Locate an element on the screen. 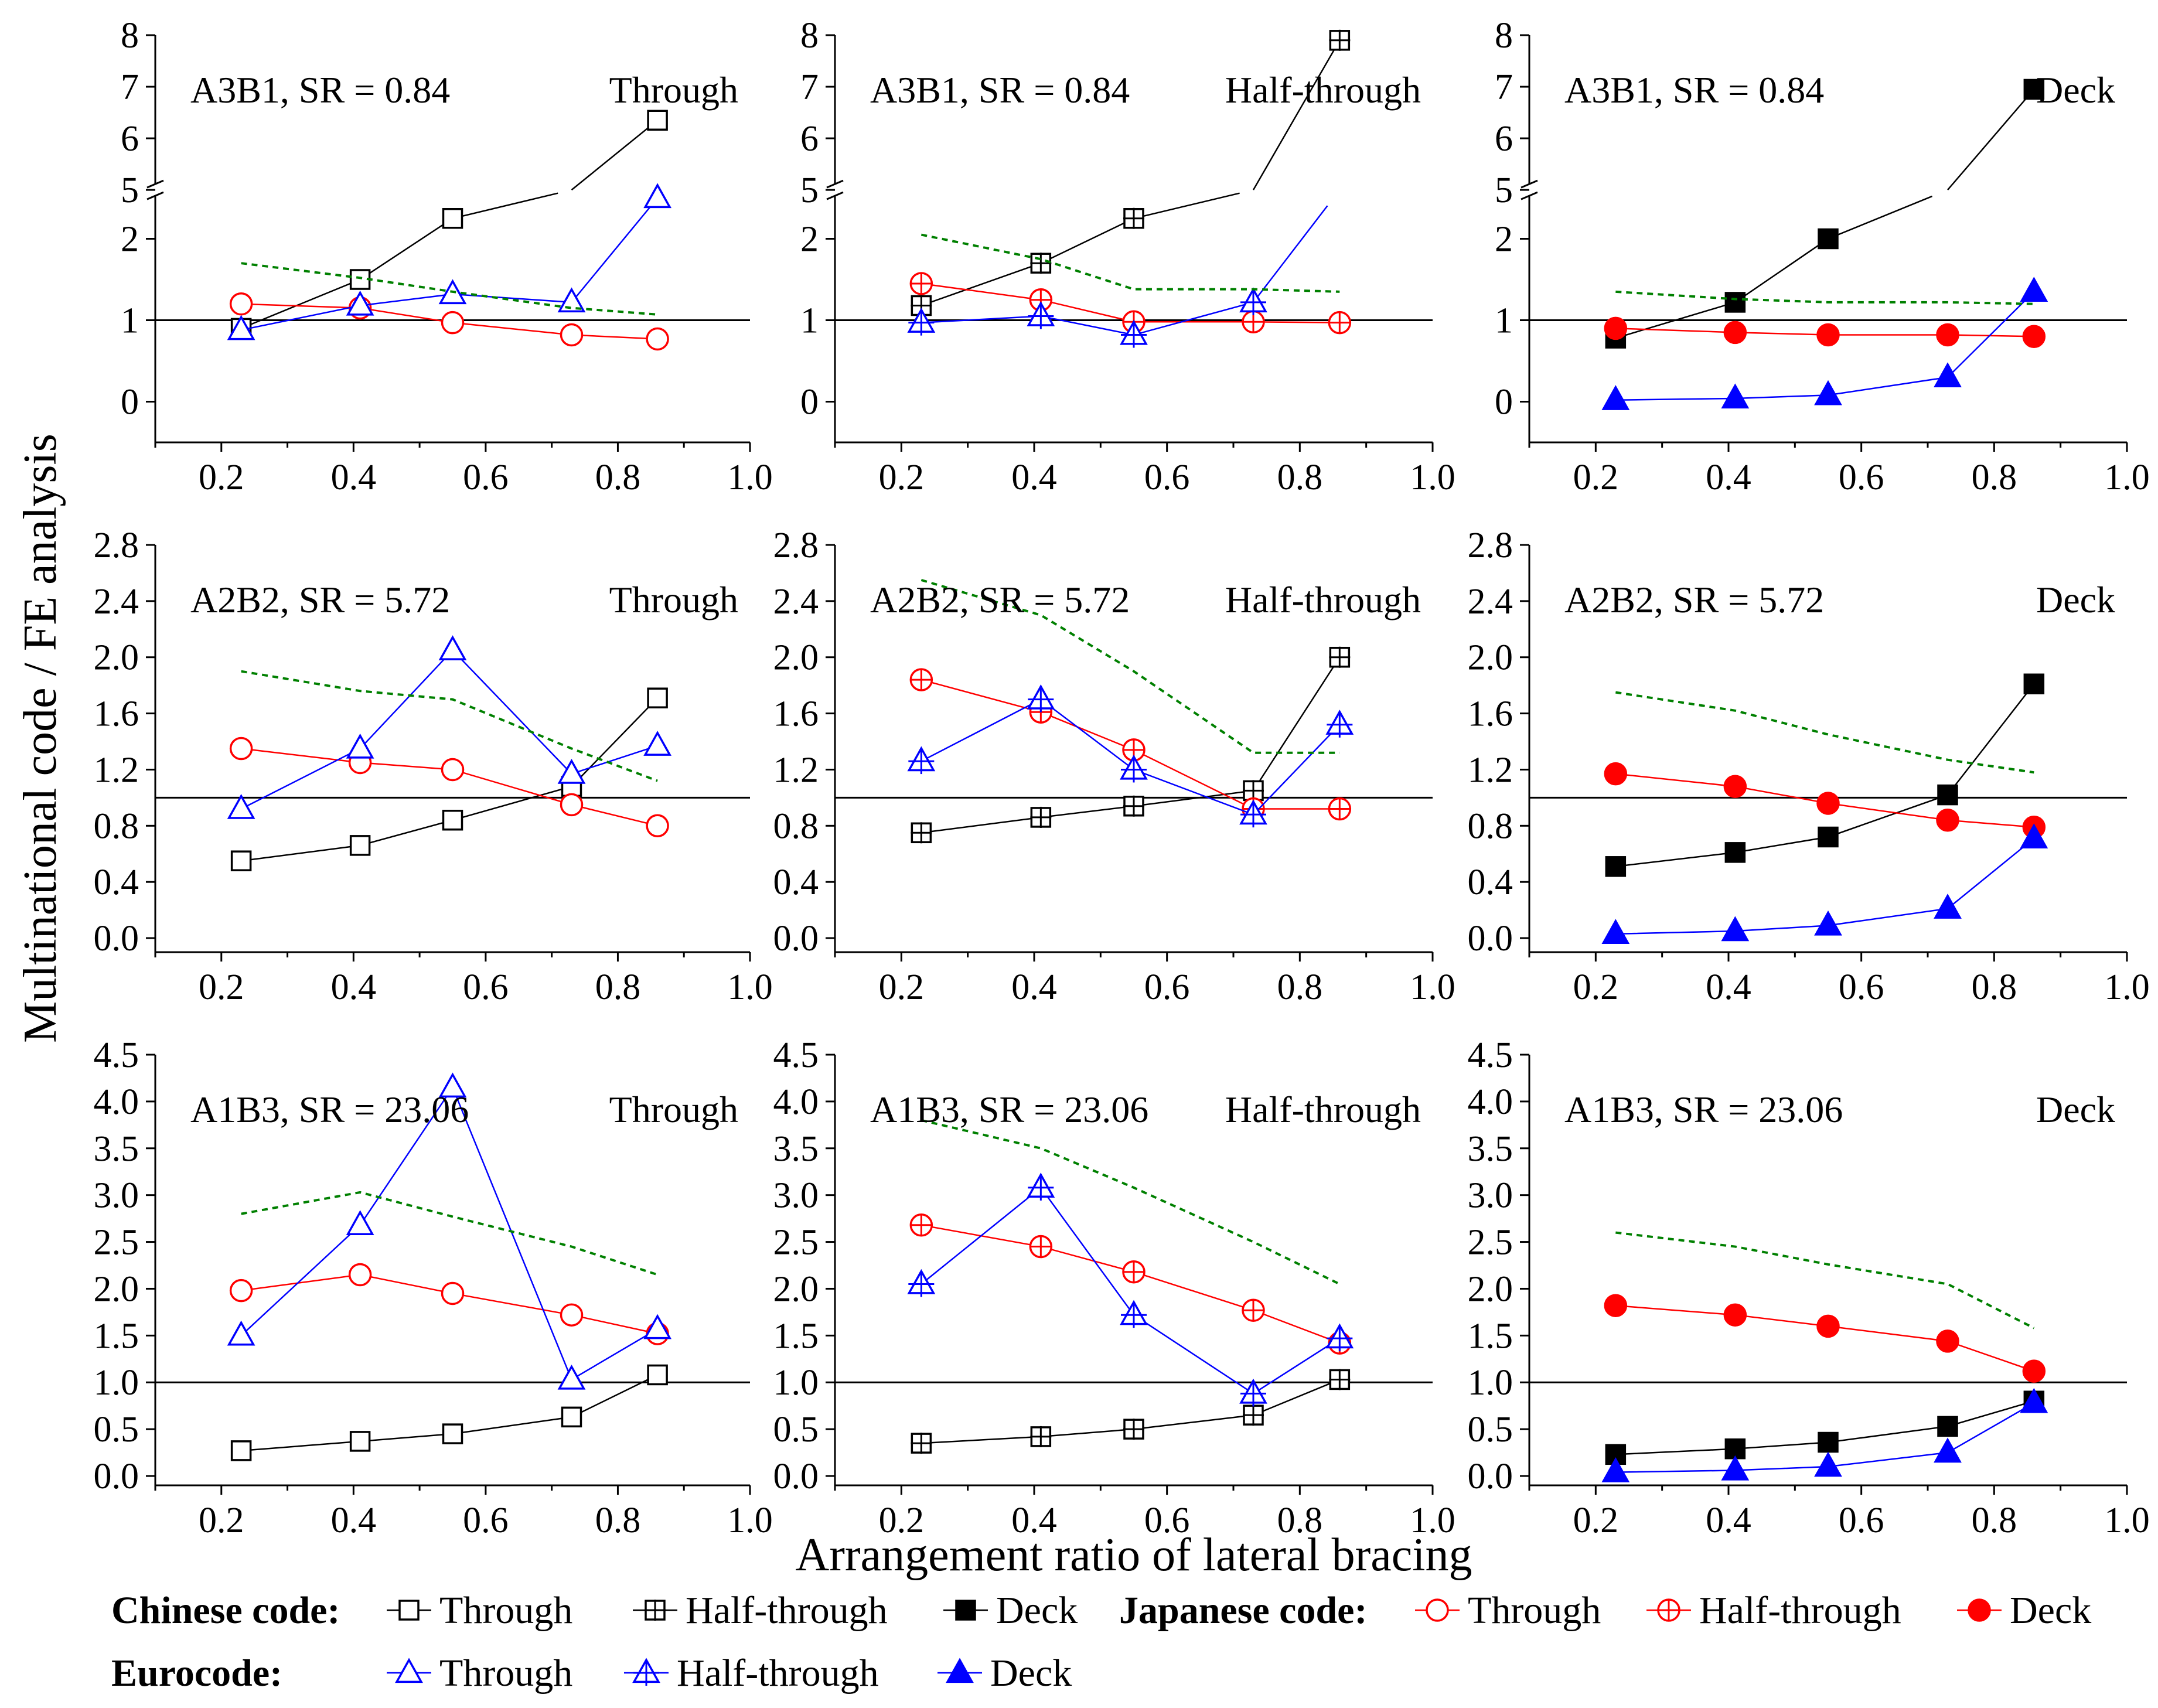 This screenshot has width=2158, height=1708. y-tick-label: 0 is located at coordinates (810, 403).